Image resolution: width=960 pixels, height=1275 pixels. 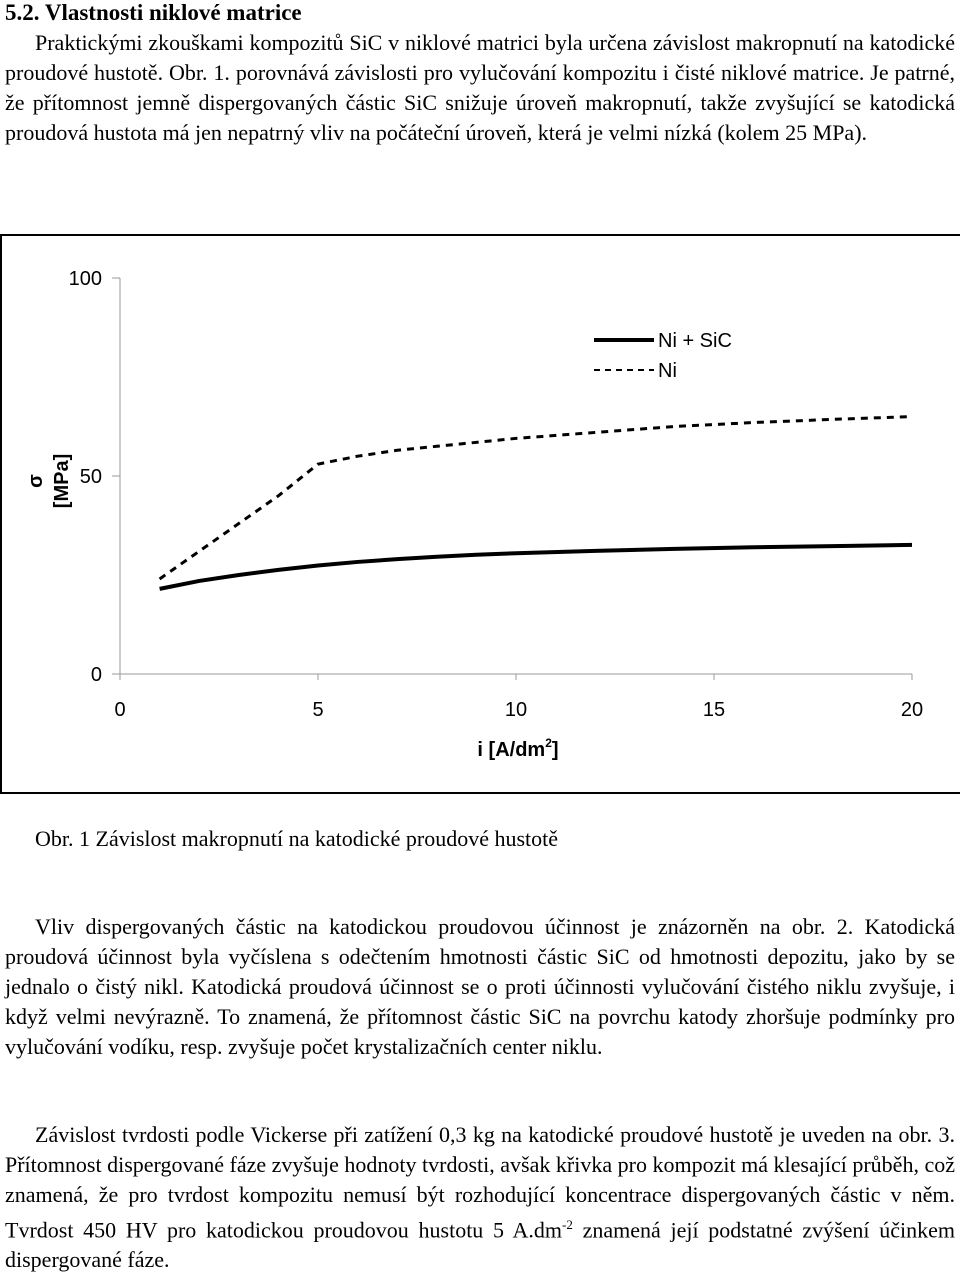 I want to click on section-heading: 5.2. Vlastnosti niklové matrice, so click(x=153, y=12).